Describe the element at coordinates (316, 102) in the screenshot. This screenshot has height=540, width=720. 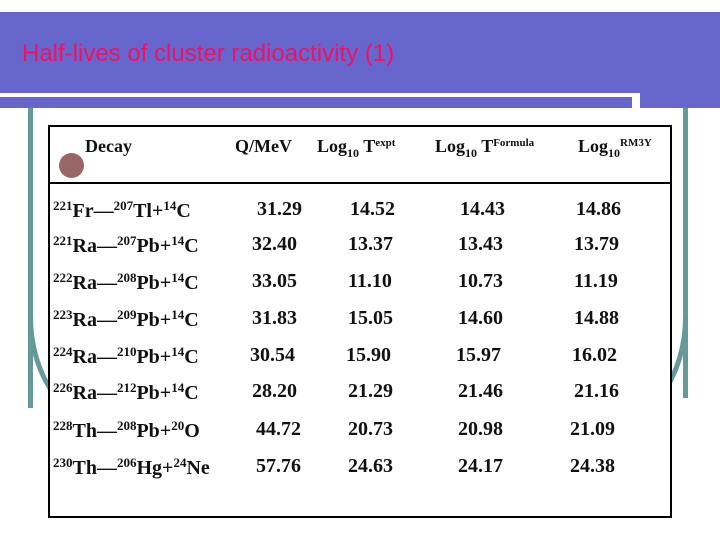
I see `title-bottom-strip` at that location.